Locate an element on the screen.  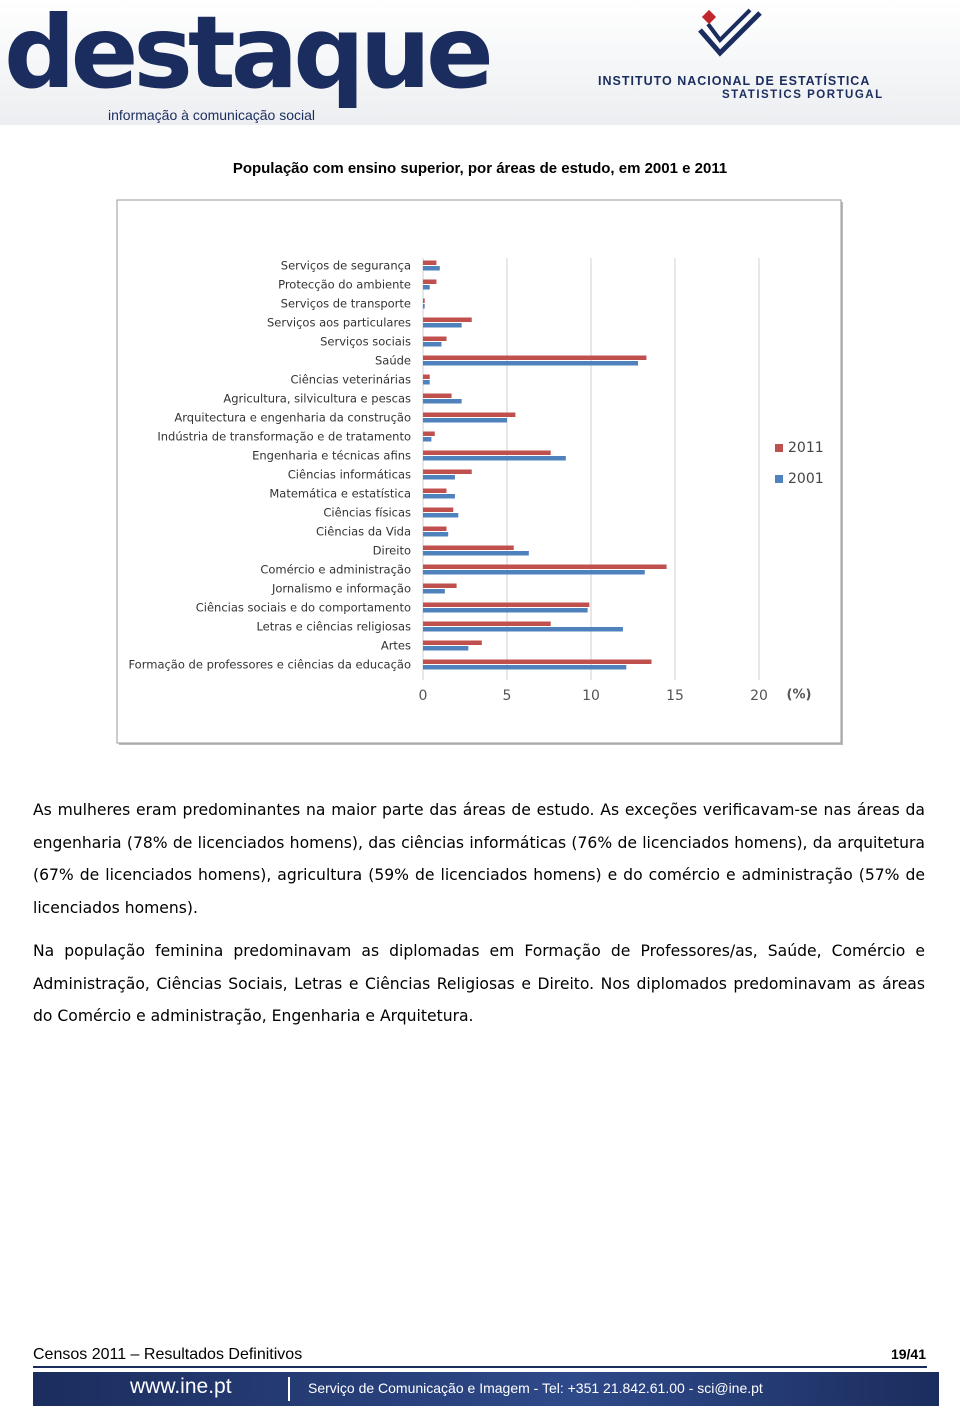
institute: INSTITUTO NACIONAL DE ESTATÍSTICA is located at coordinates (734, 81).